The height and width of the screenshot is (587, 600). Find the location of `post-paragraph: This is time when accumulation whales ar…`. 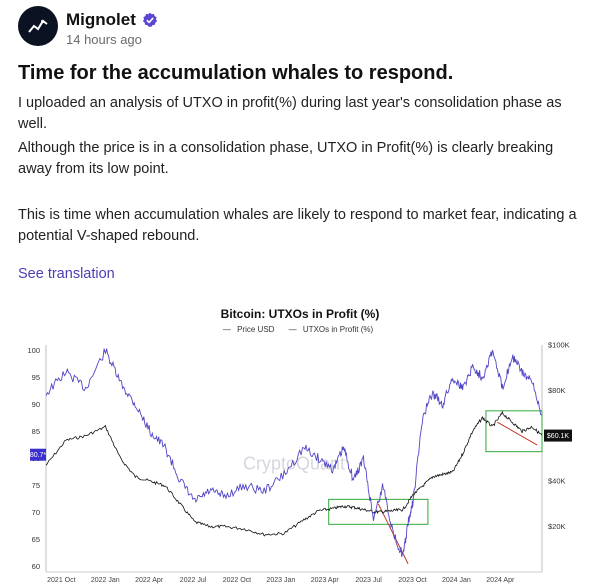

post-paragraph: This is time when accumulation whales ar… is located at coordinates (297, 225).